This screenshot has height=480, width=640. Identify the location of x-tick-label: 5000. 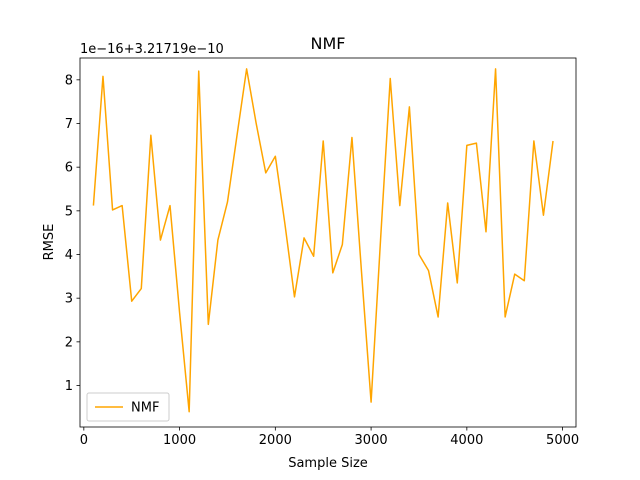
(562, 440).